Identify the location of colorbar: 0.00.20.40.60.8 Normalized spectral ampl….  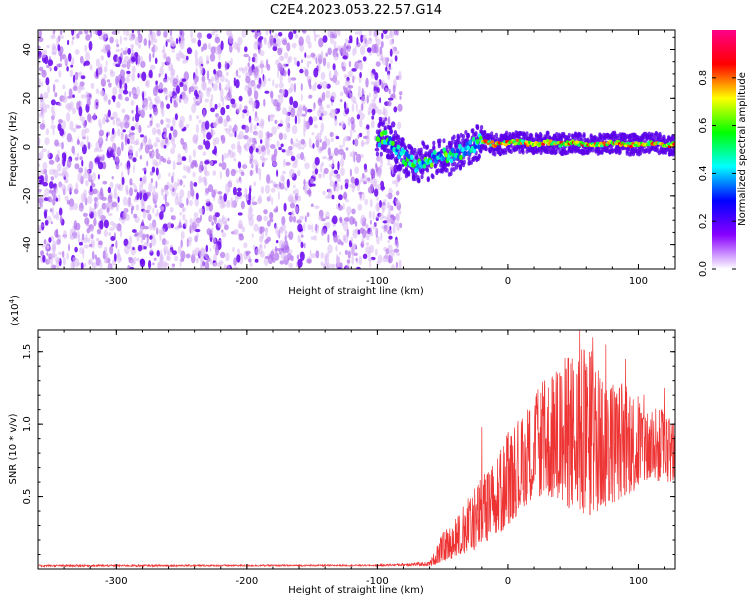
(723, 153).